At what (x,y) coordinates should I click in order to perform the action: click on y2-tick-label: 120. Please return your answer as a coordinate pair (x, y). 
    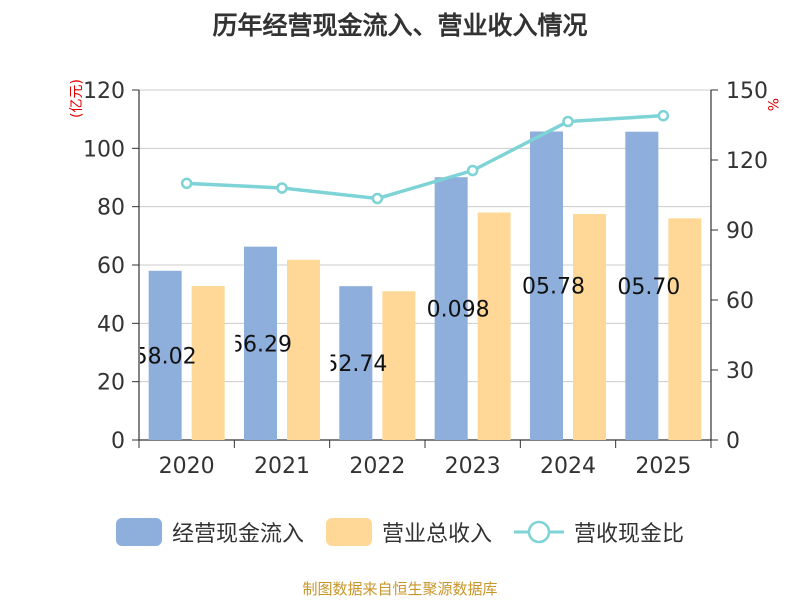
    Looking at the image, I should click on (747, 161).